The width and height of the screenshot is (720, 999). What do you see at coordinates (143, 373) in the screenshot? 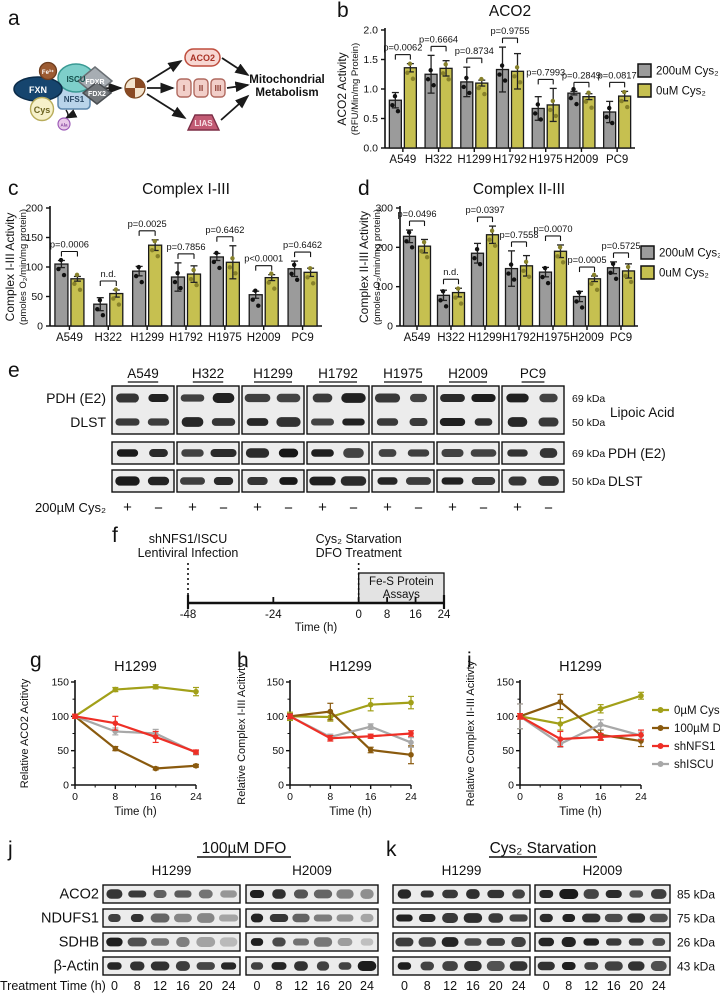
I see `cell-line-header: A549` at bounding box center [143, 373].